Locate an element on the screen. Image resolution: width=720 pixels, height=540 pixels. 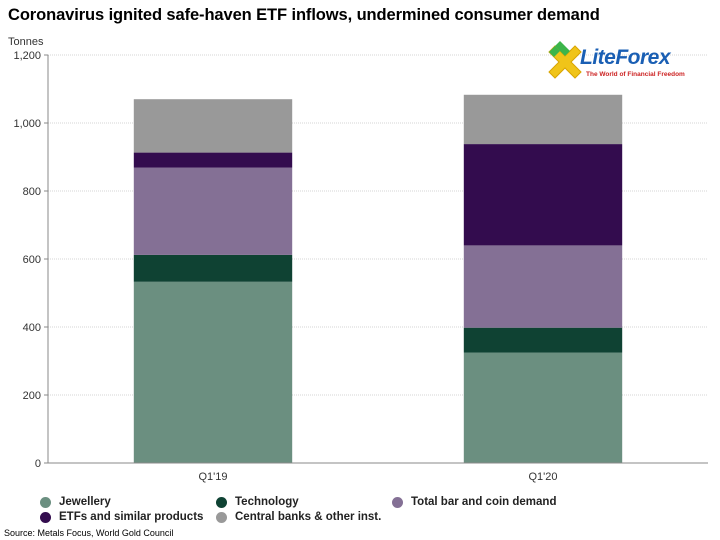
legend-item: Total bar and coin demand is located at coordinates (502, 502).